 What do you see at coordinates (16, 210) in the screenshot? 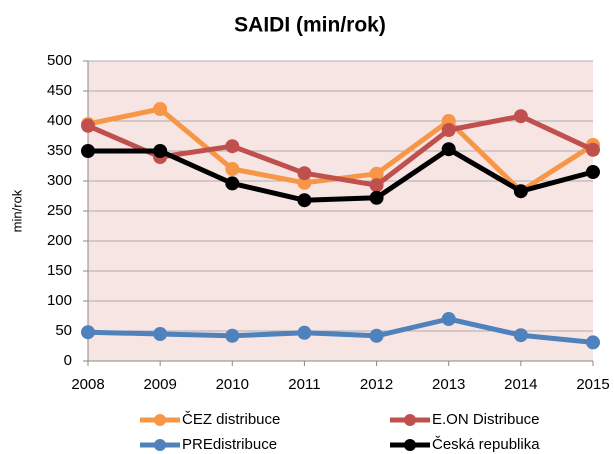
I see `y-axis-label: min/rok` at bounding box center [16, 210].